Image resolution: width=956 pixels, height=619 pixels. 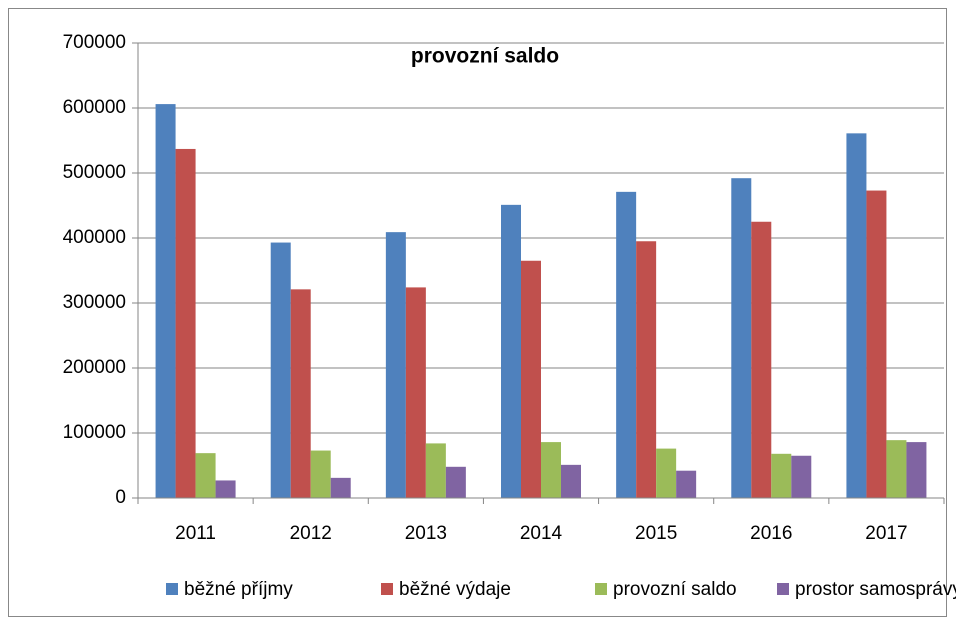 I want to click on x-tick-label: 2011, so click(x=195, y=533).